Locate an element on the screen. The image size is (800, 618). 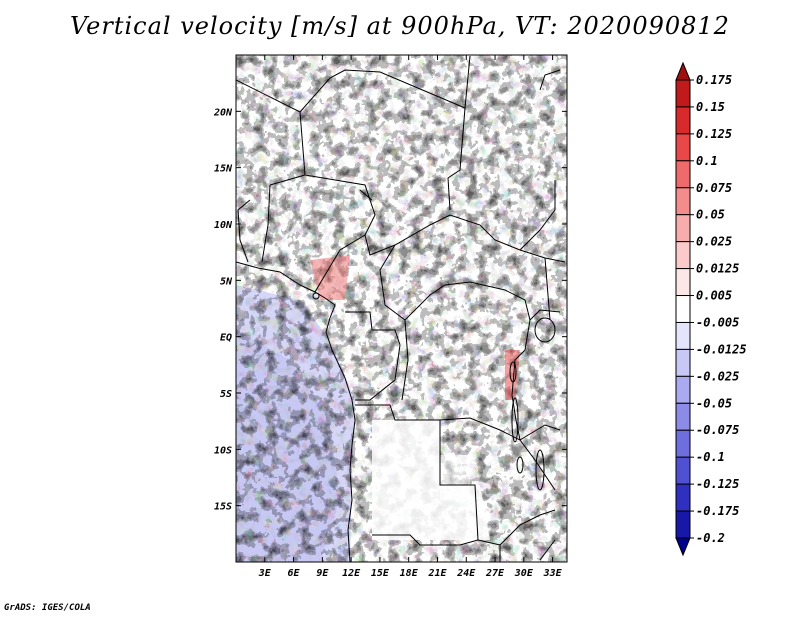
x-tick-label: 24E is located at coordinates (466, 573).